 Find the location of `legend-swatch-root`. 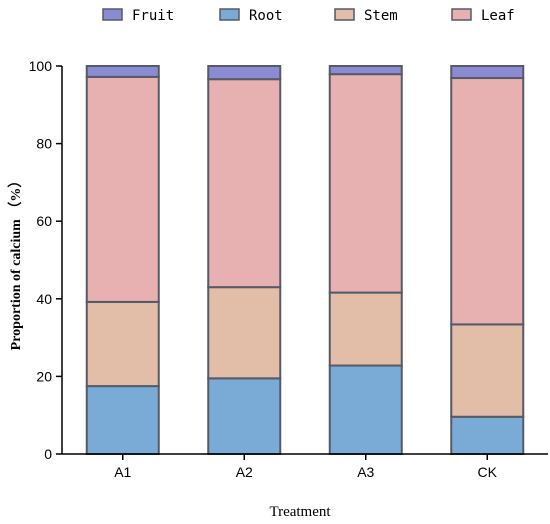

legend-swatch-root is located at coordinates (229, 14).